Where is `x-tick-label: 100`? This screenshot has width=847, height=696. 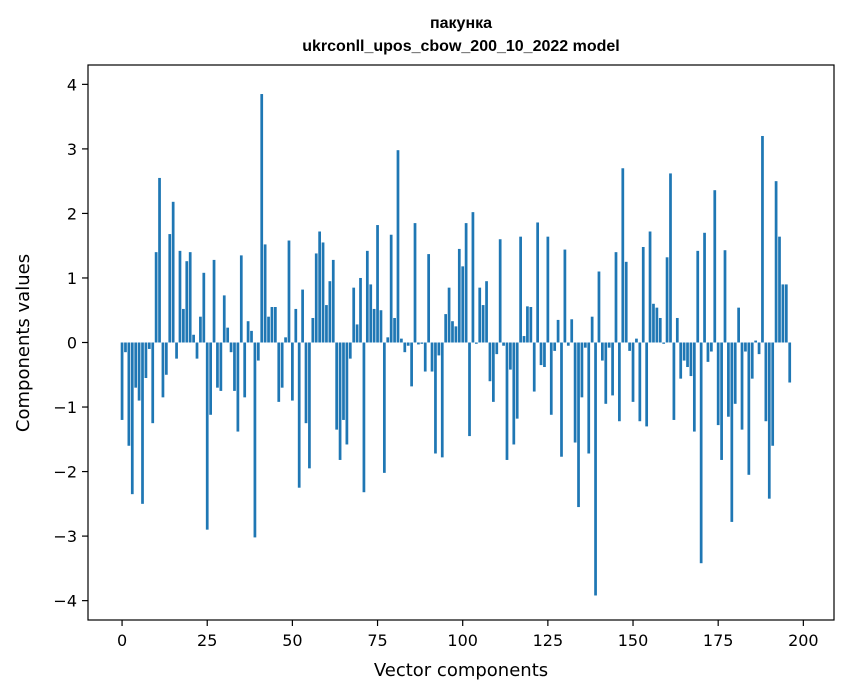
x-tick-label: 100 is located at coordinates (462, 640).